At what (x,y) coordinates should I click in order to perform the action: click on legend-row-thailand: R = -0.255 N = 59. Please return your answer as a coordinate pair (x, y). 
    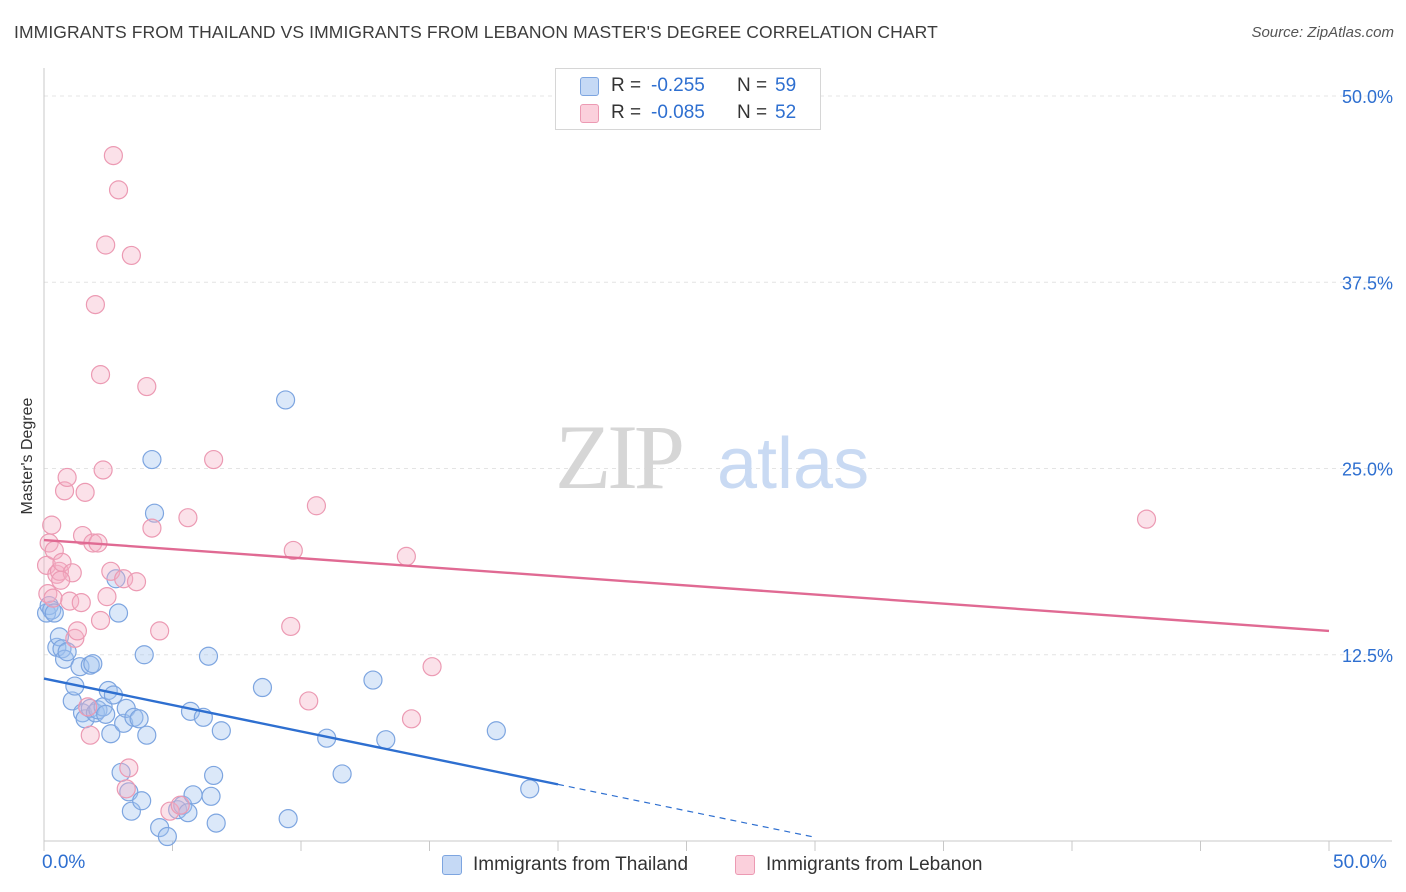
    Looking at the image, I should click on (688, 86).